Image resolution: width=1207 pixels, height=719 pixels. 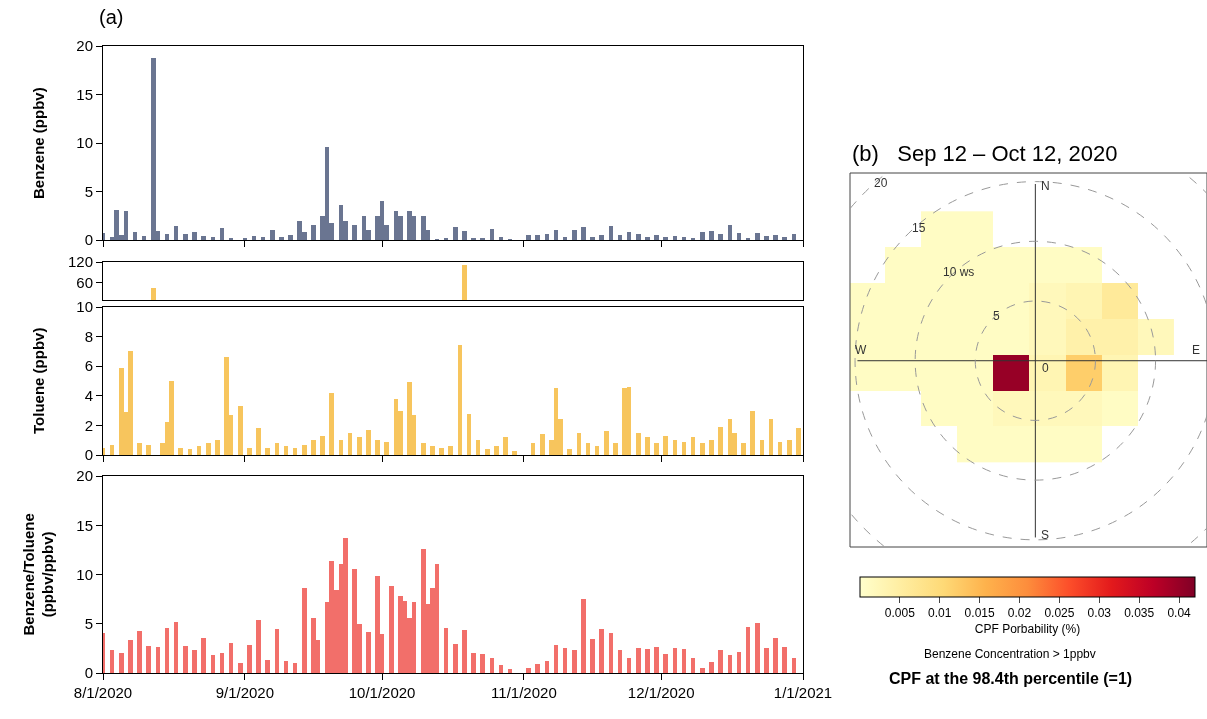 What do you see at coordinates (985, 153) in the screenshot?
I see `chart-title: (b) Sep 12 – Oct 12, 2020` at bounding box center [985, 153].